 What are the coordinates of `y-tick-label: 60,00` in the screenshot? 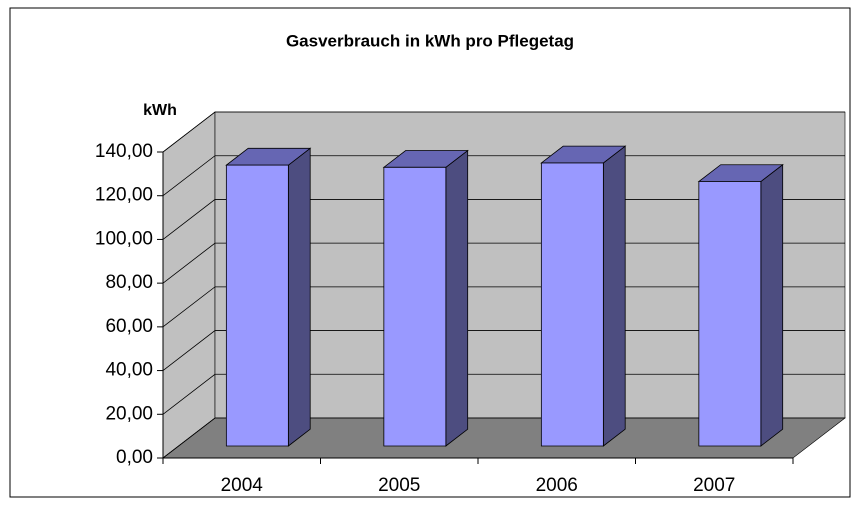 It's located at (129, 326).